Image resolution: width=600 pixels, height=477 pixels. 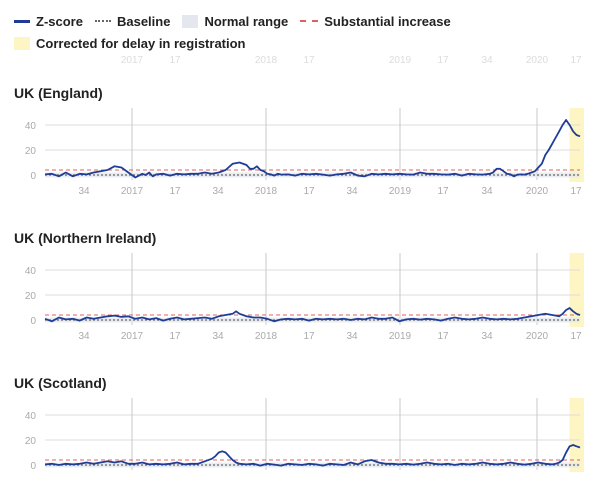 I want to click on legend-row-2: Corrected for delay in registration, so click(x=304, y=43).